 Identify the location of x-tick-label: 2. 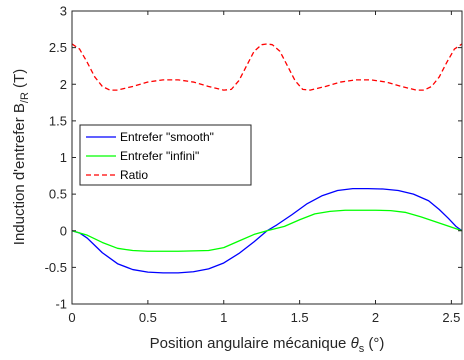
(375, 317).